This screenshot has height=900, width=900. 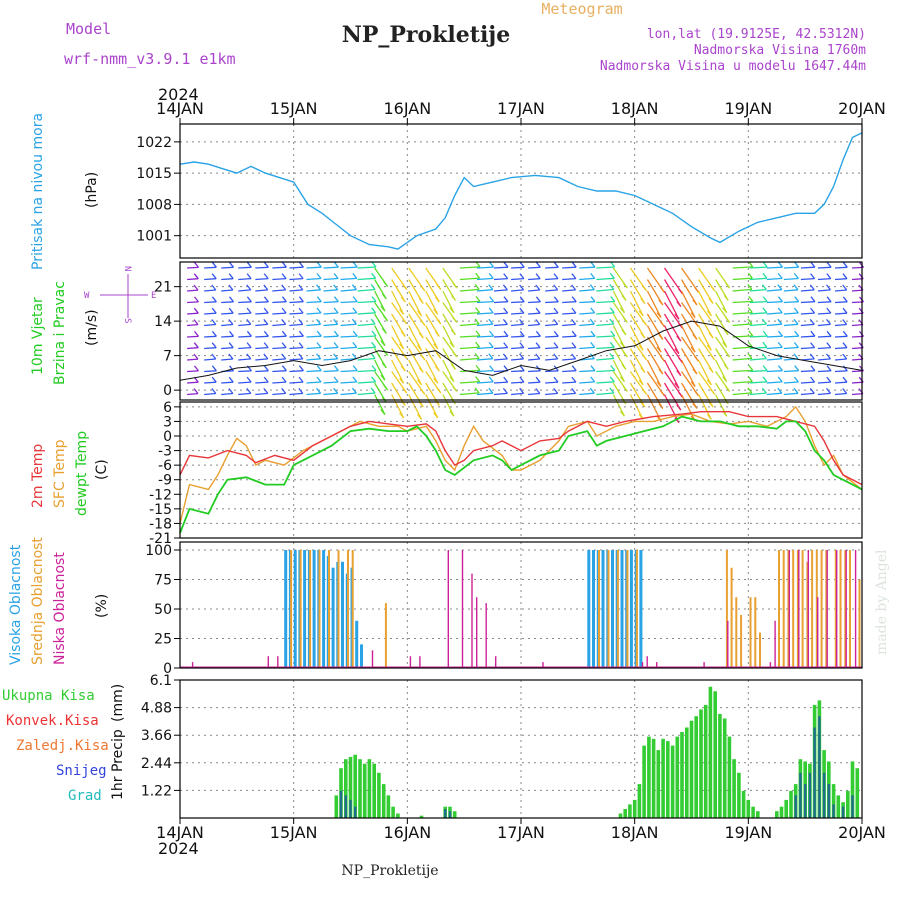 What do you see at coordinates (165, 466) in the screenshot?
I see `temp-ytick-label: -6` at bounding box center [165, 466].